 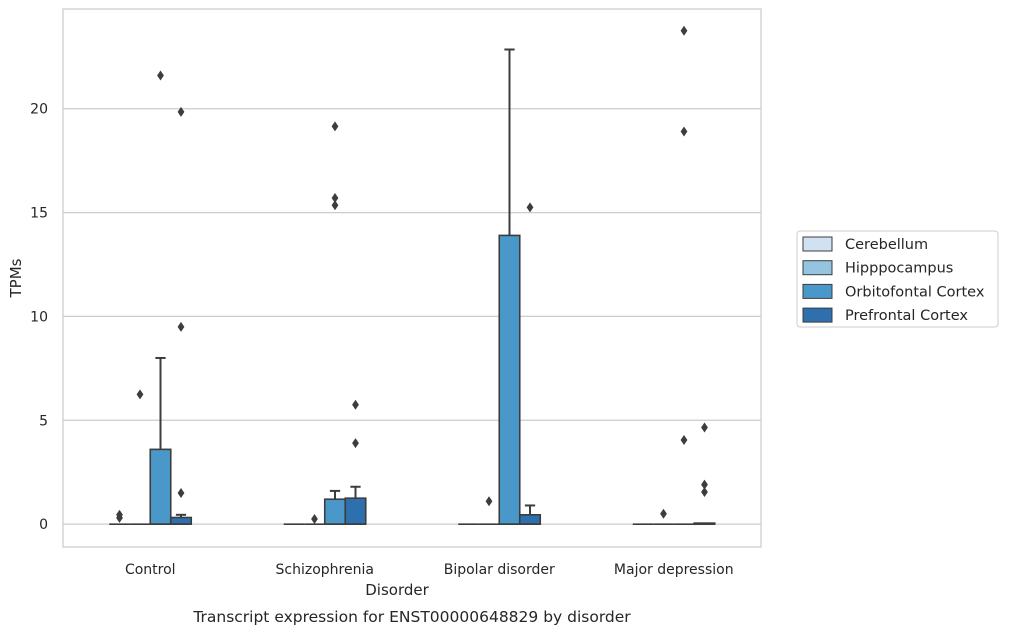 I want to click on legend-label: Cerebellum, so click(x=886, y=245).